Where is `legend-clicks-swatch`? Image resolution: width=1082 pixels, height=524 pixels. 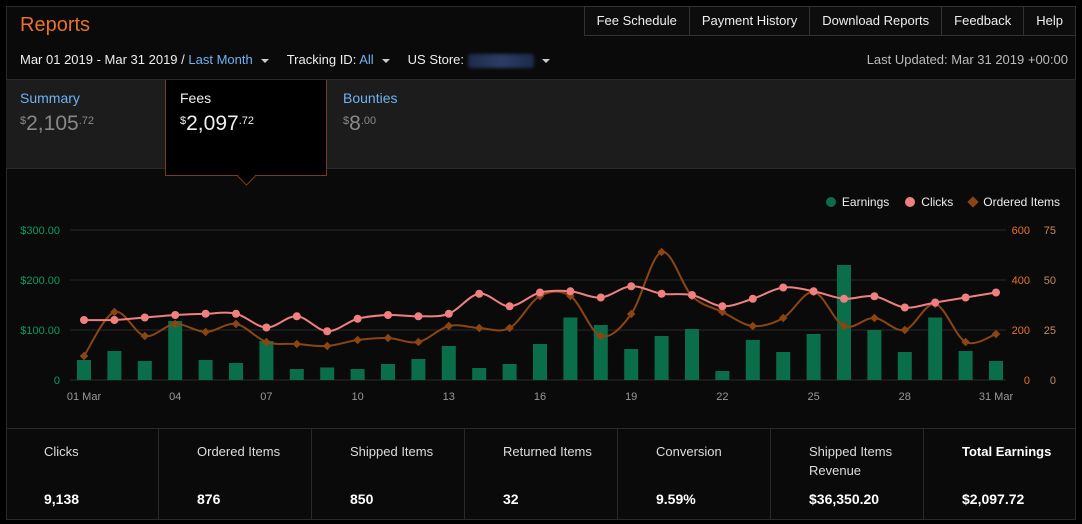
legend-clicks-swatch is located at coordinates (910, 202).